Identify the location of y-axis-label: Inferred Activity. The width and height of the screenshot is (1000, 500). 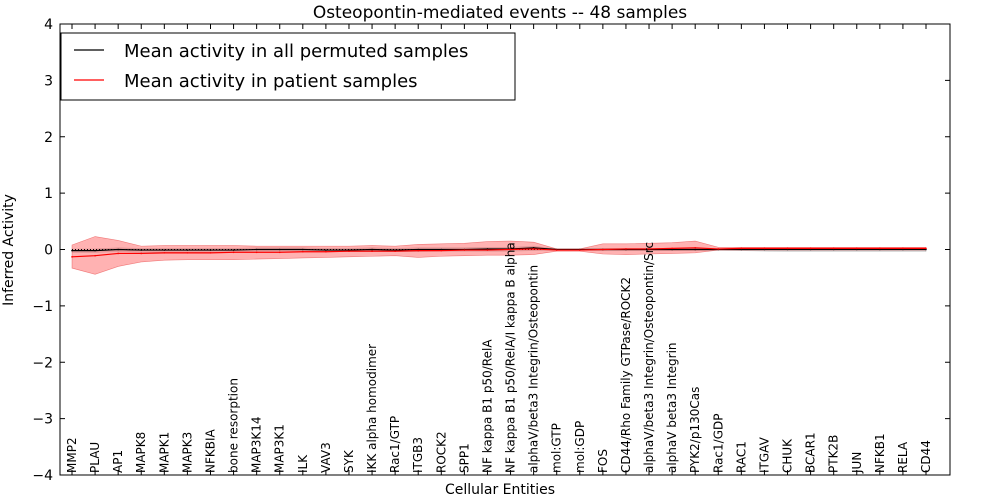
(9, 250).